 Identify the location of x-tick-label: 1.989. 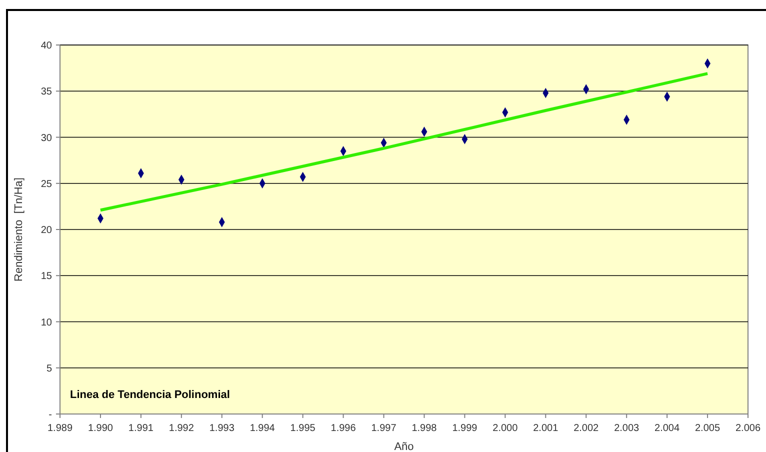
(60, 428).